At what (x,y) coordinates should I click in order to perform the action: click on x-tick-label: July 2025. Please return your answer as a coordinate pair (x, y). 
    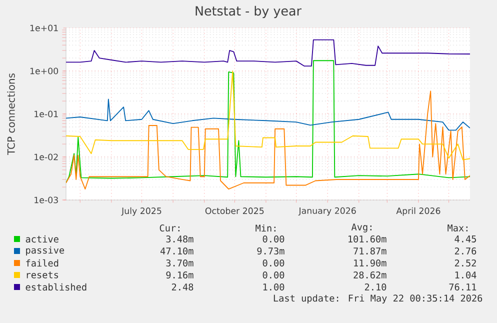
    Looking at the image, I should click on (141, 211).